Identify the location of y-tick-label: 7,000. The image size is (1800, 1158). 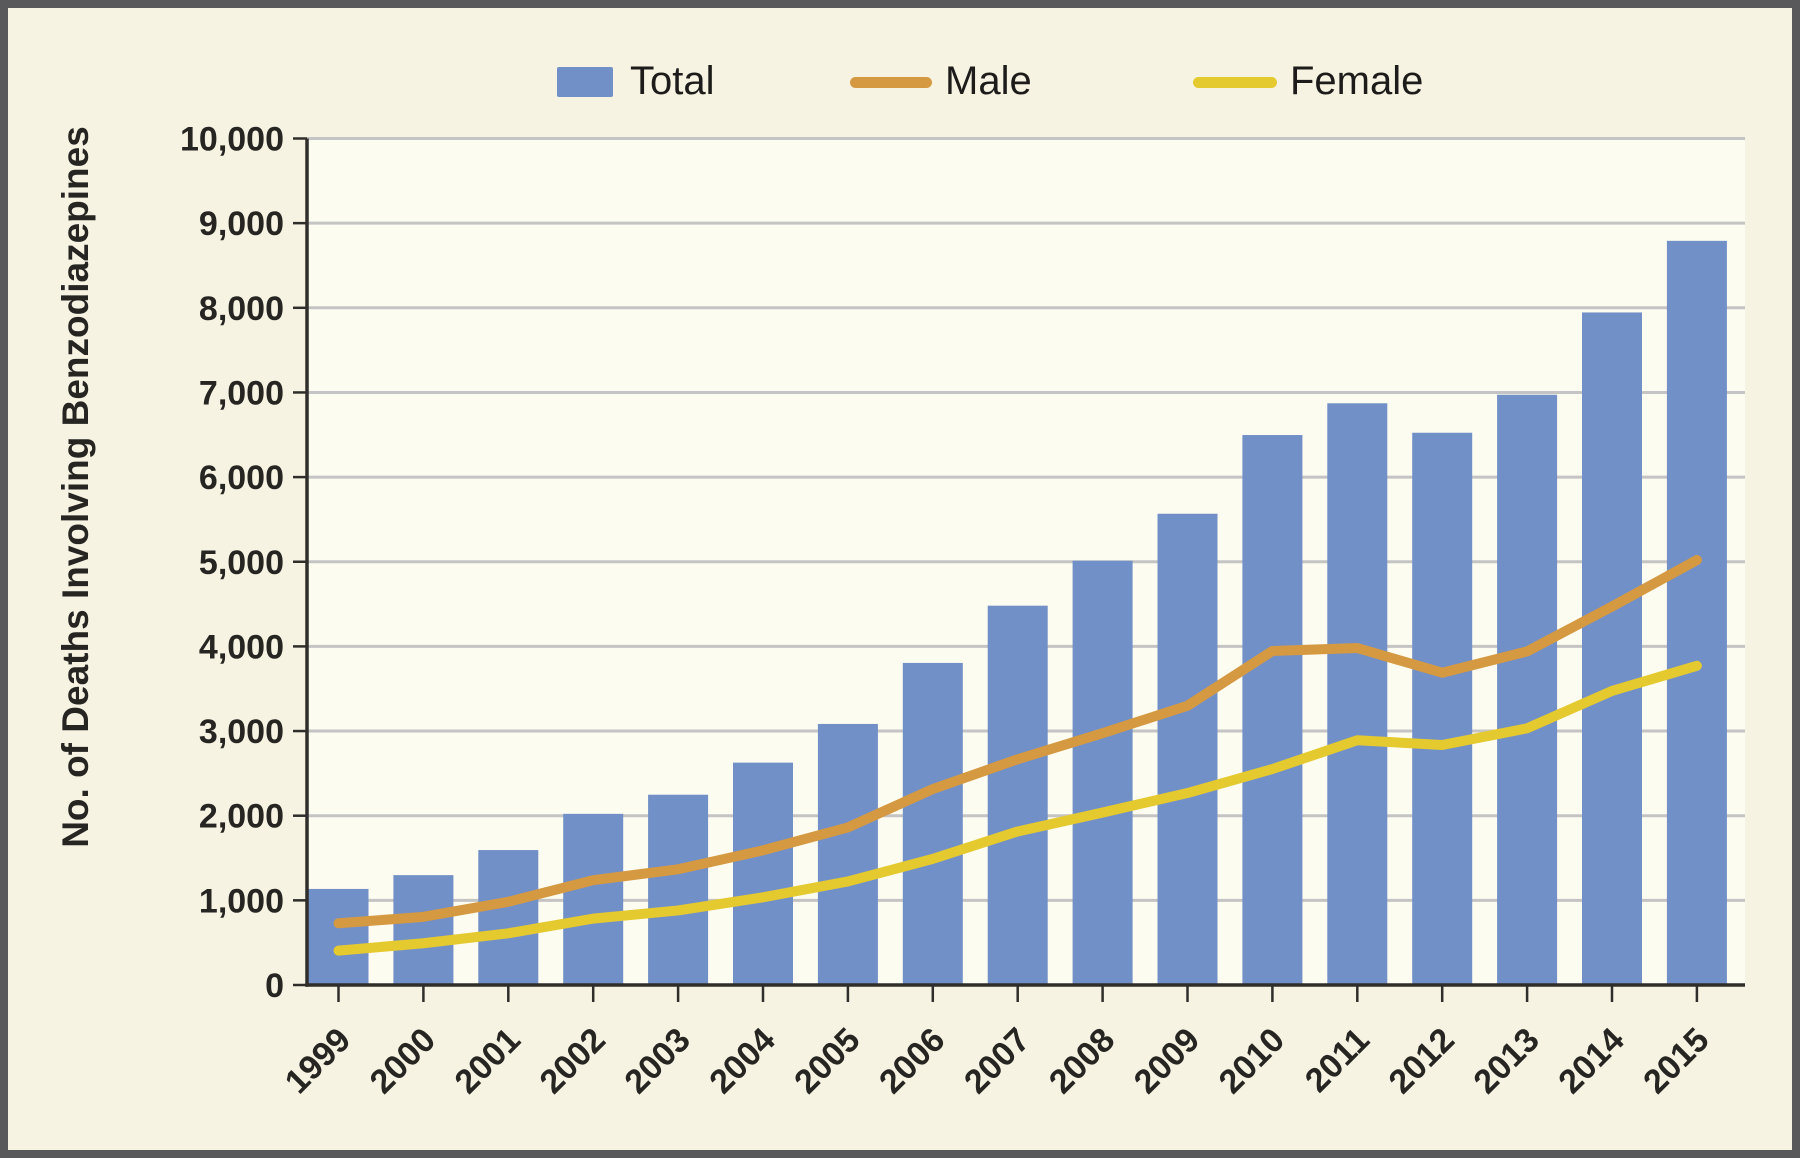
(241, 393).